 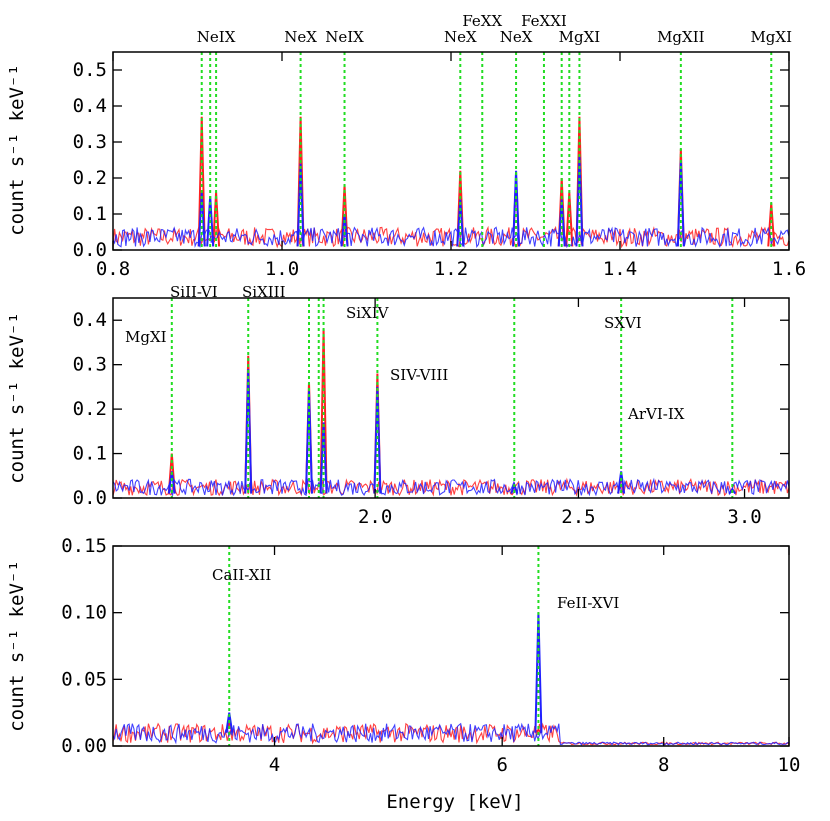 I want to click on line-label: ArVI-IX, so click(x=656, y=414).